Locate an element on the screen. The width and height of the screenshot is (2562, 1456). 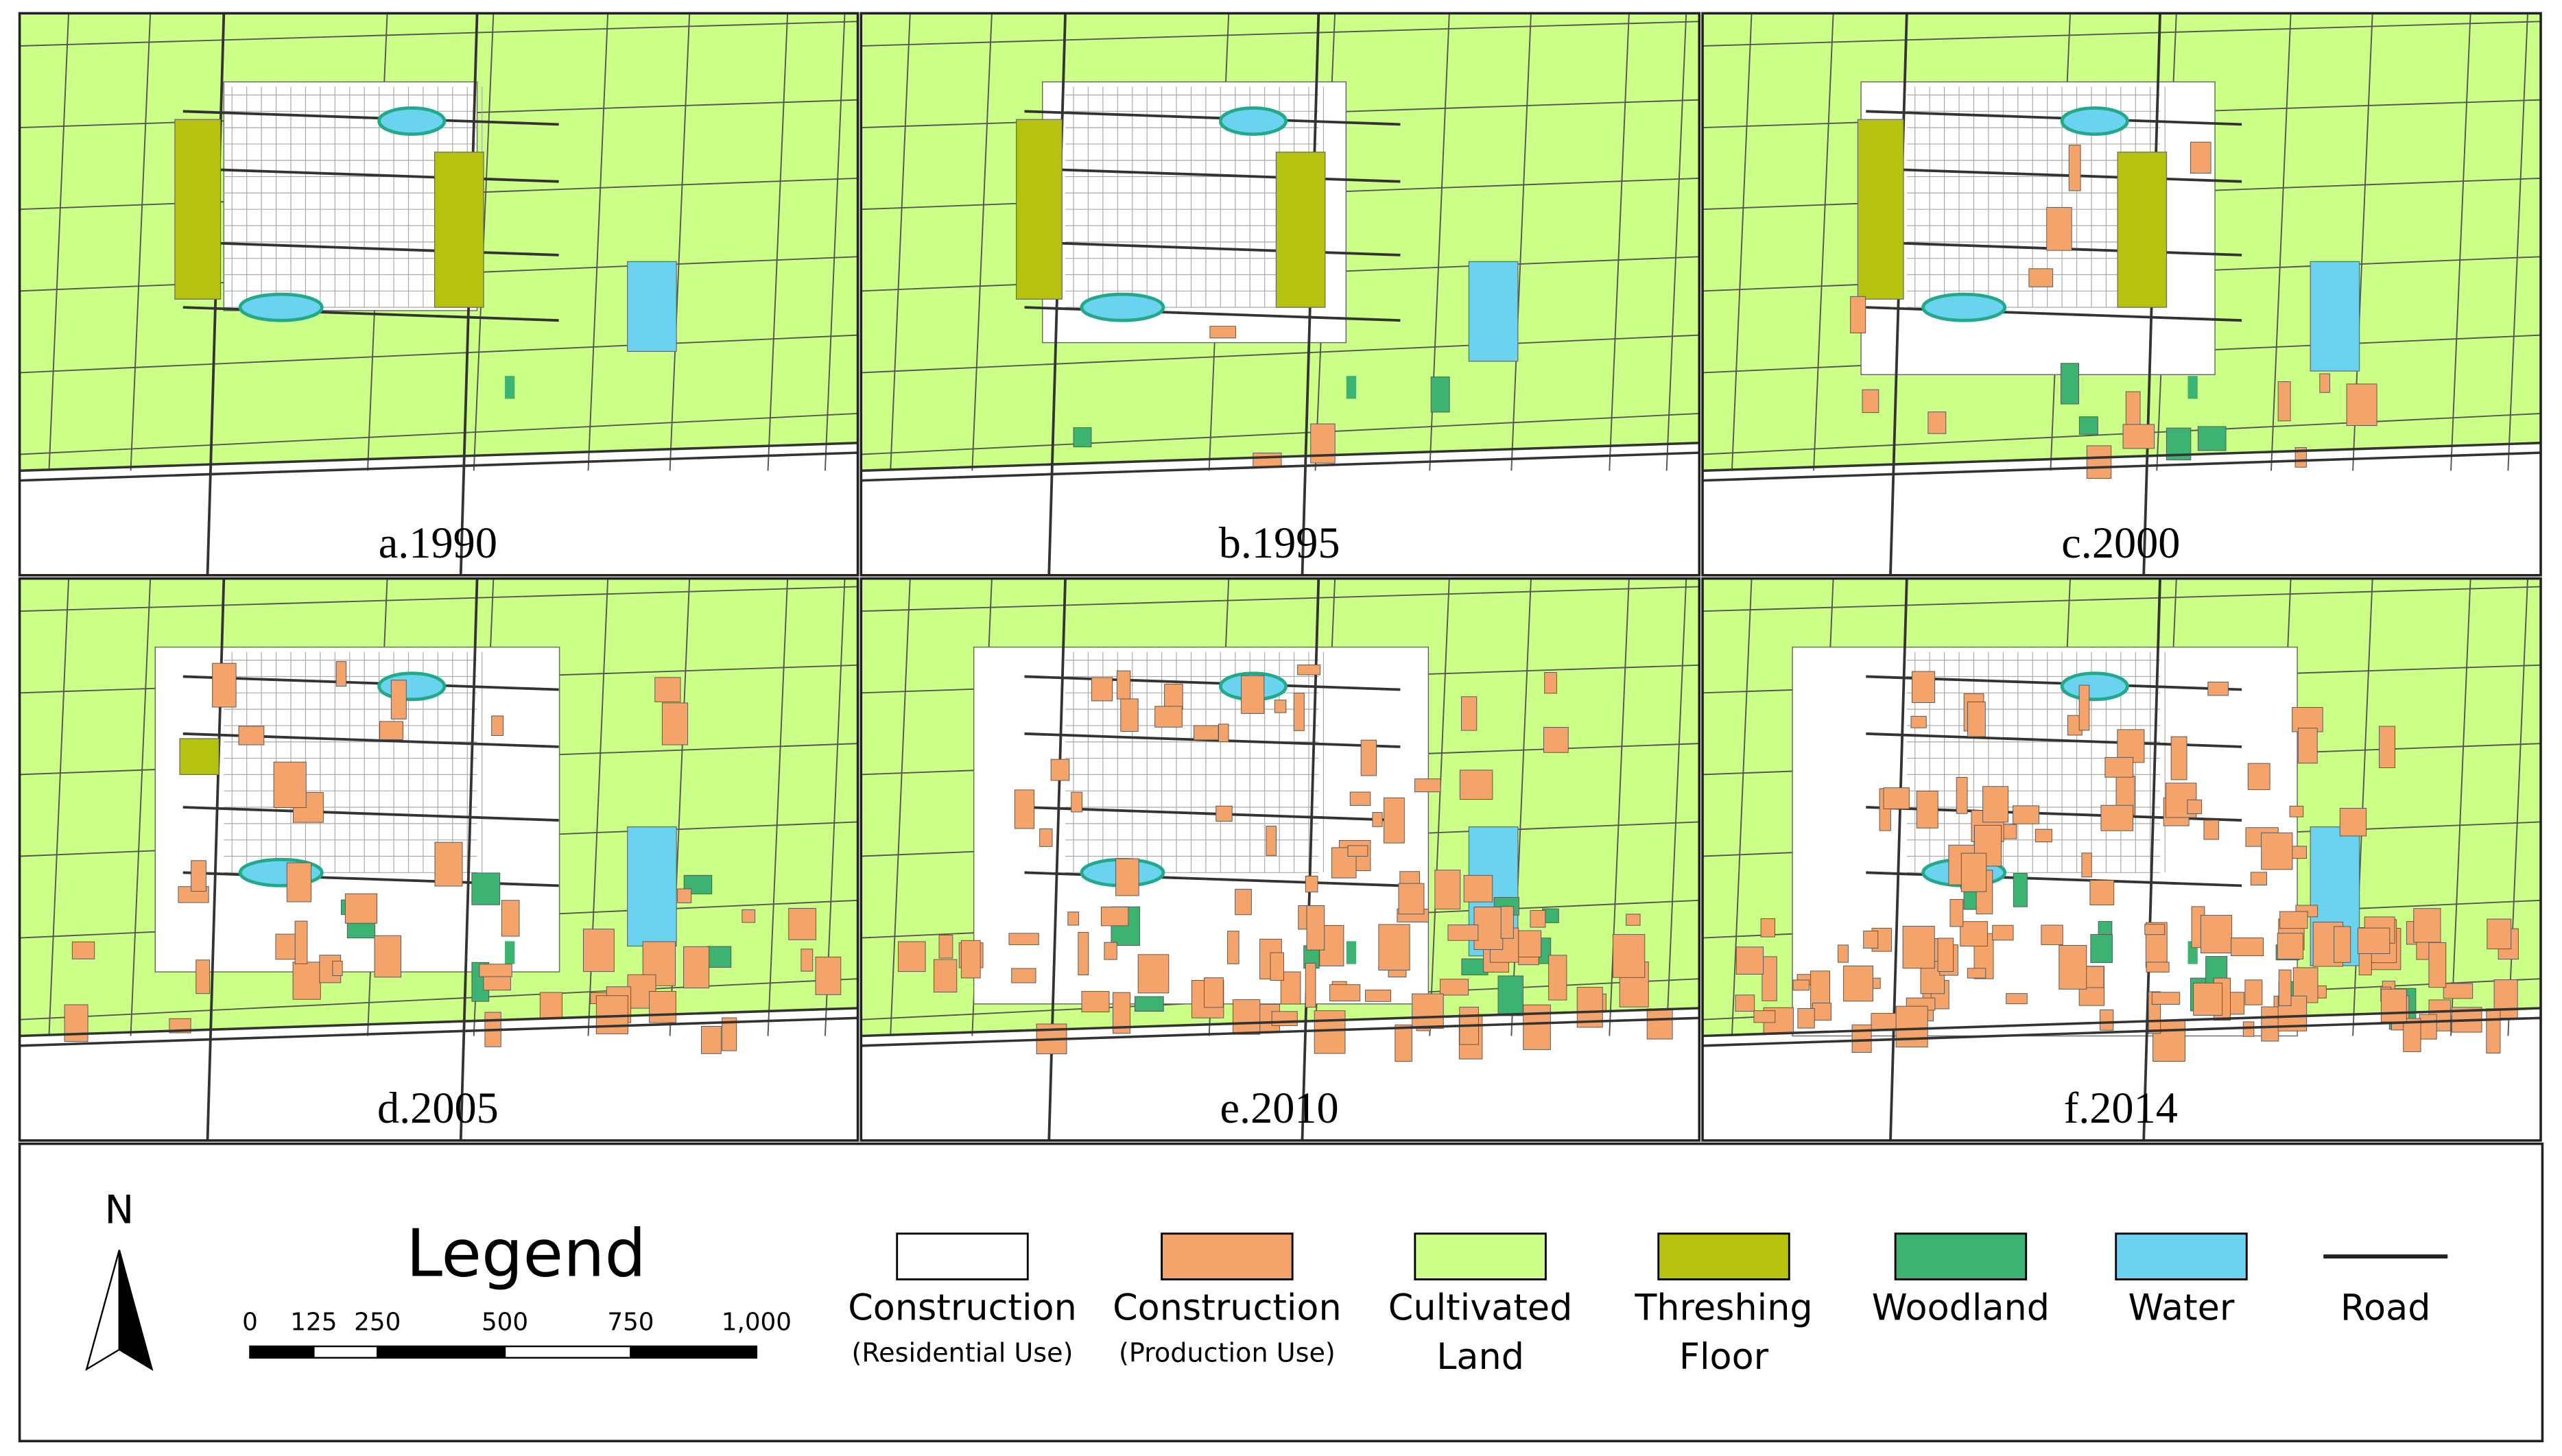
non-farm-area is located at coordinates (438, 508).